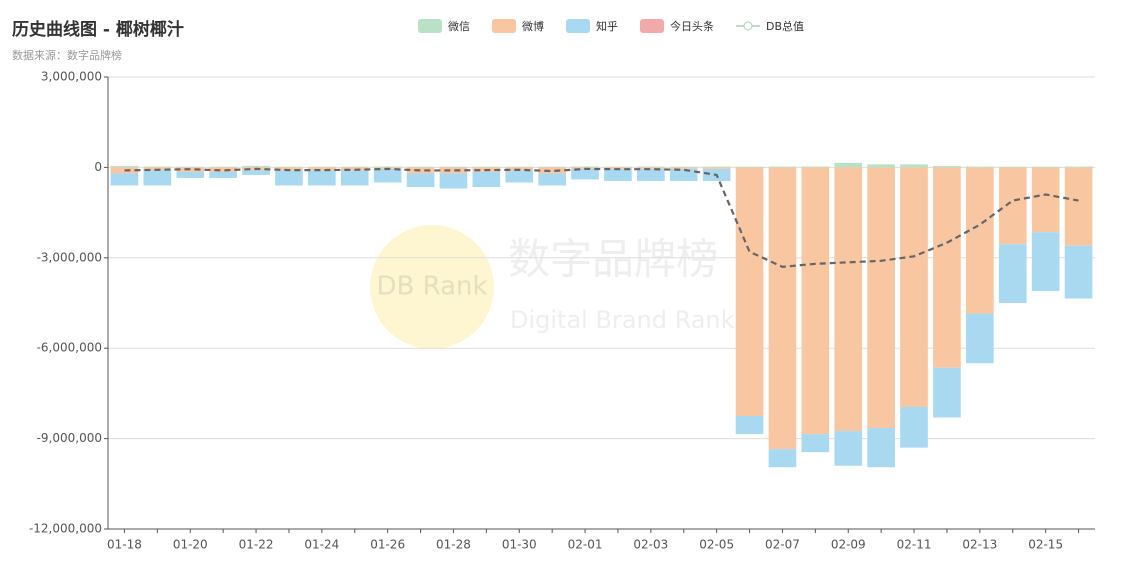  Describe the element at coordinates (914, 545) in the screenshot. I see `x-tick-label: 02-11` at that location.